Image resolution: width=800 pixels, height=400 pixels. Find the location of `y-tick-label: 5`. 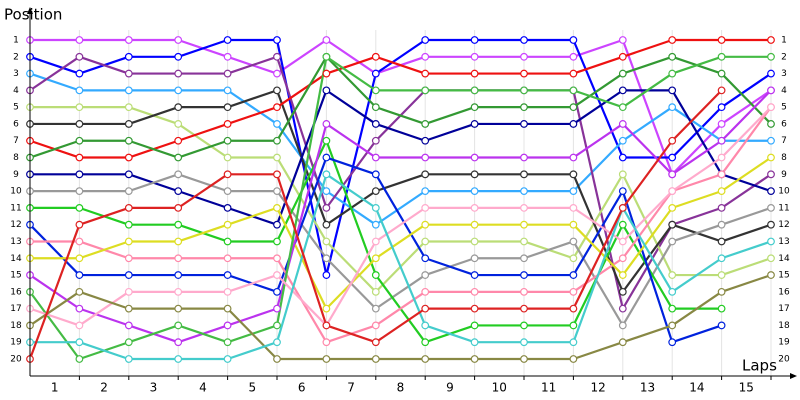

y-tick-label: 5 is located at coordinates (16, 108).